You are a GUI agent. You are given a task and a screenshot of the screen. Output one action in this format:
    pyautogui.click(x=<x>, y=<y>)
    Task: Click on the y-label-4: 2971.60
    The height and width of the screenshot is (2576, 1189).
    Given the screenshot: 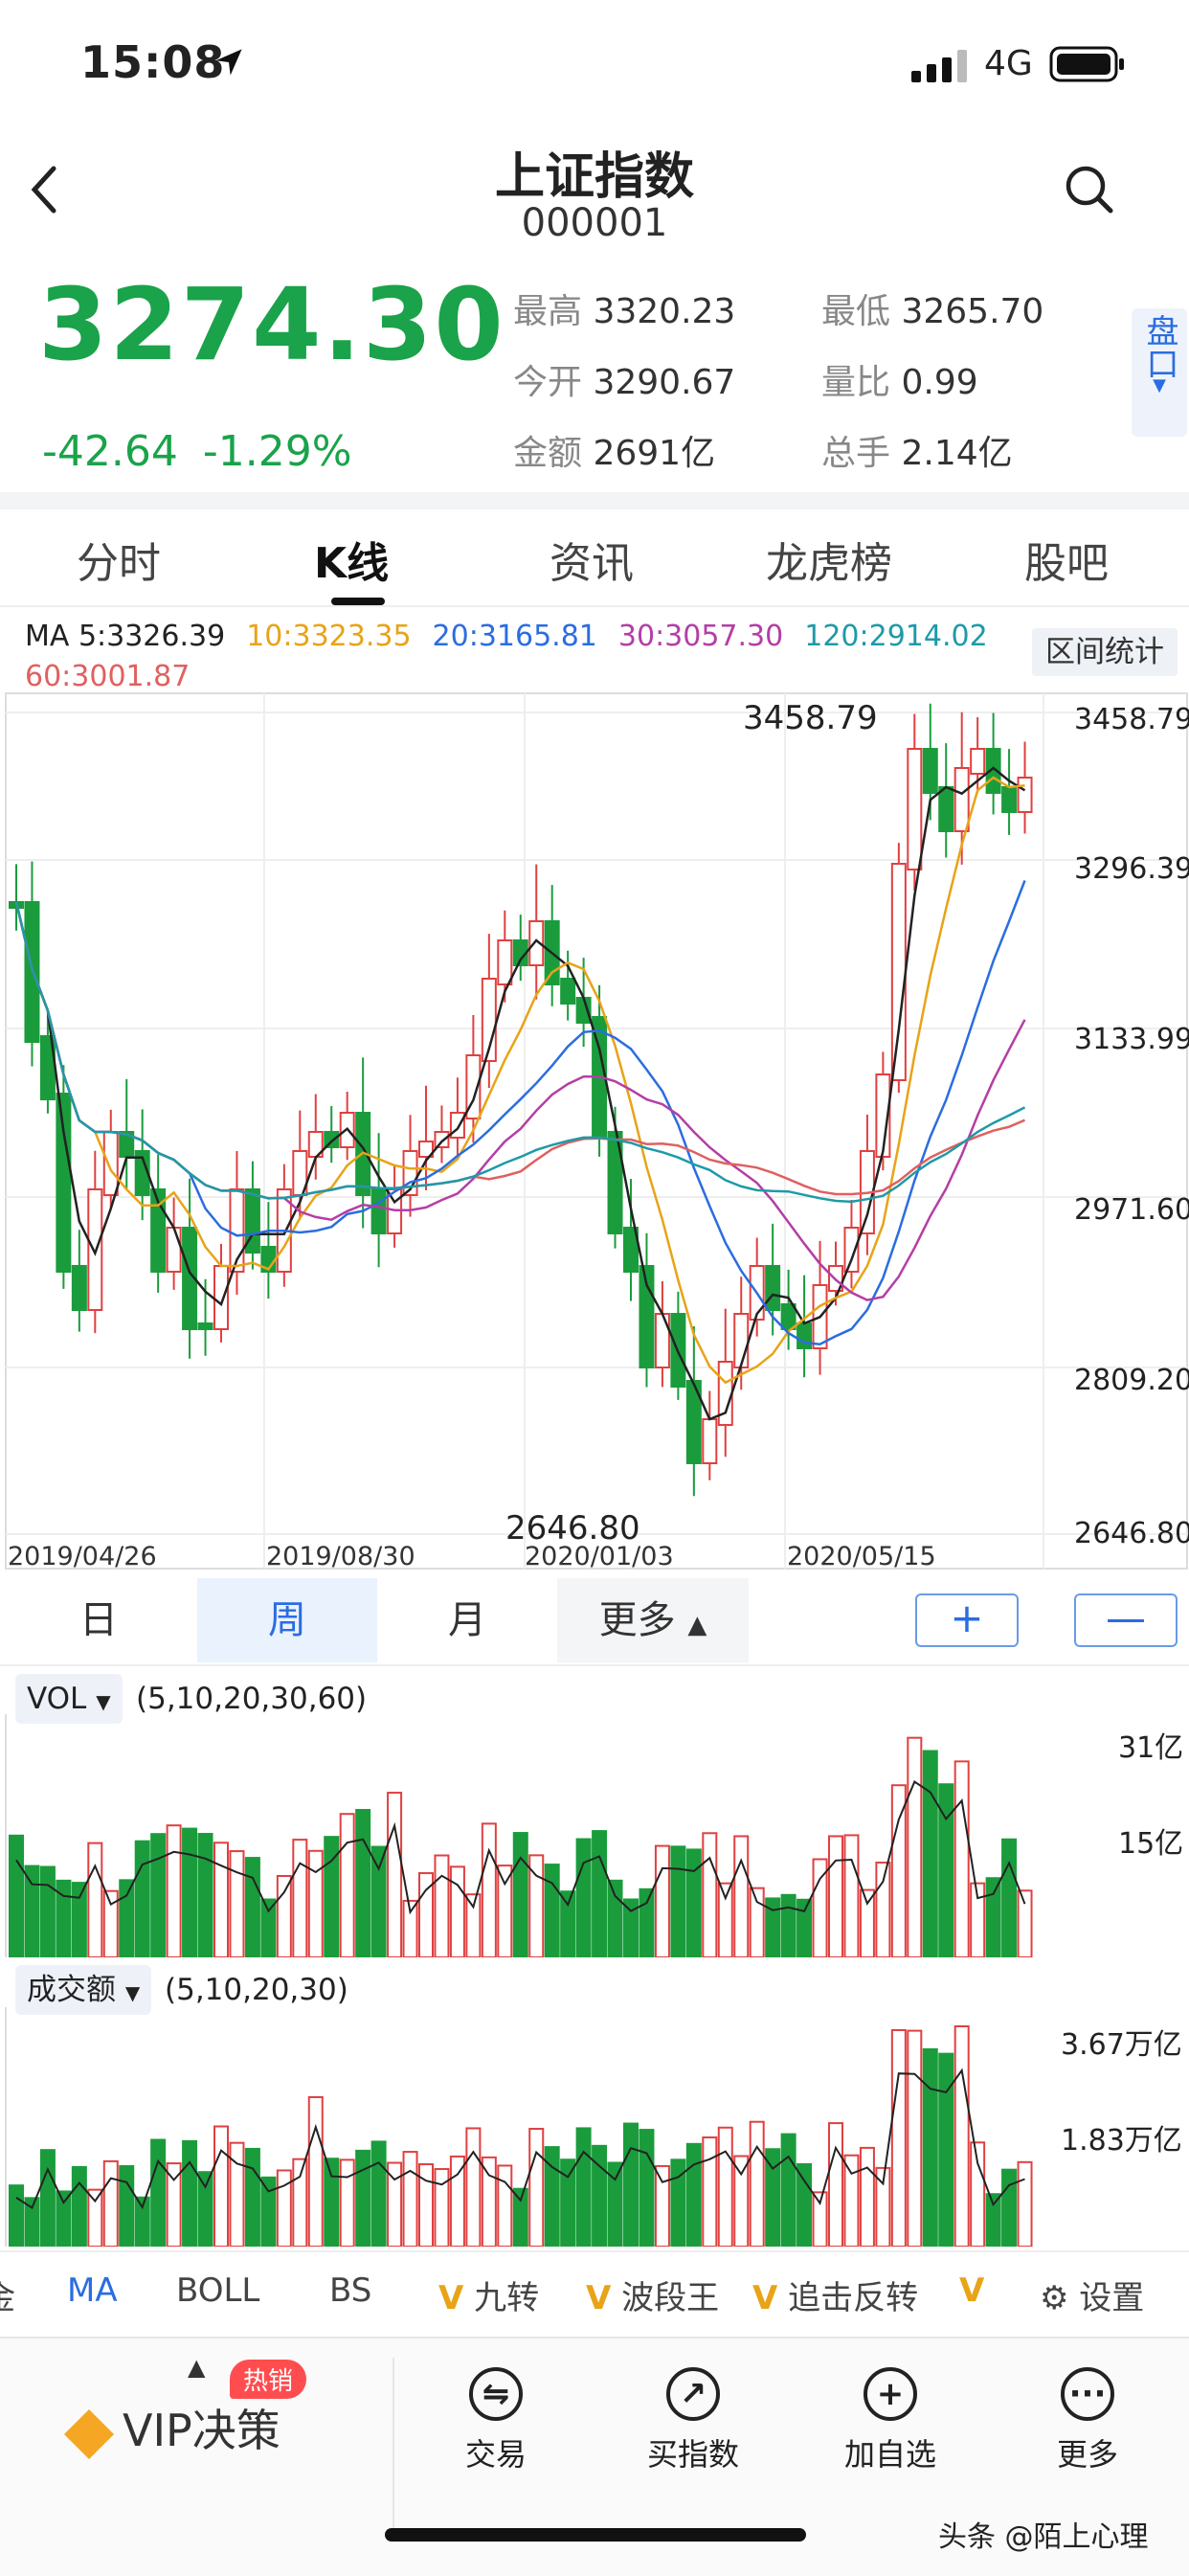 What is the action you would take?
    pyautogui.click(x=1131, y=1210)
    